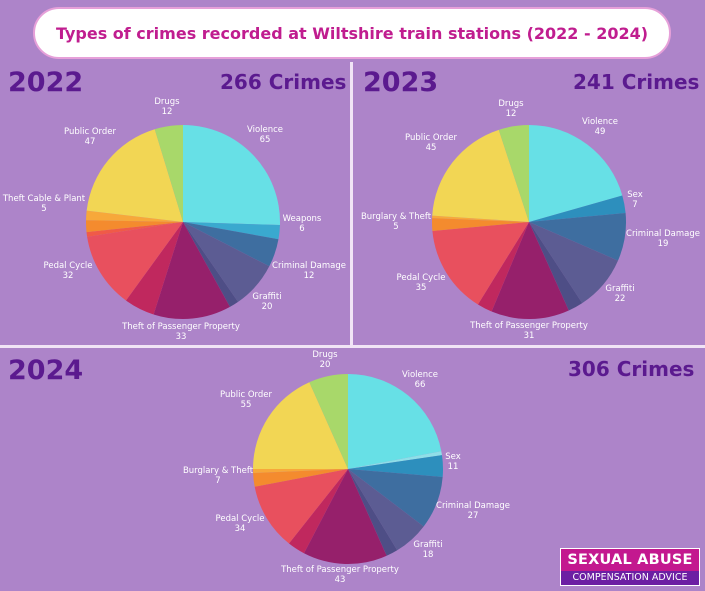  What do you see at coordinates (663, 244) in the screenshot?
I see `slice-value-2023-criminal-damage: 19` at bounding box center [663, 244].